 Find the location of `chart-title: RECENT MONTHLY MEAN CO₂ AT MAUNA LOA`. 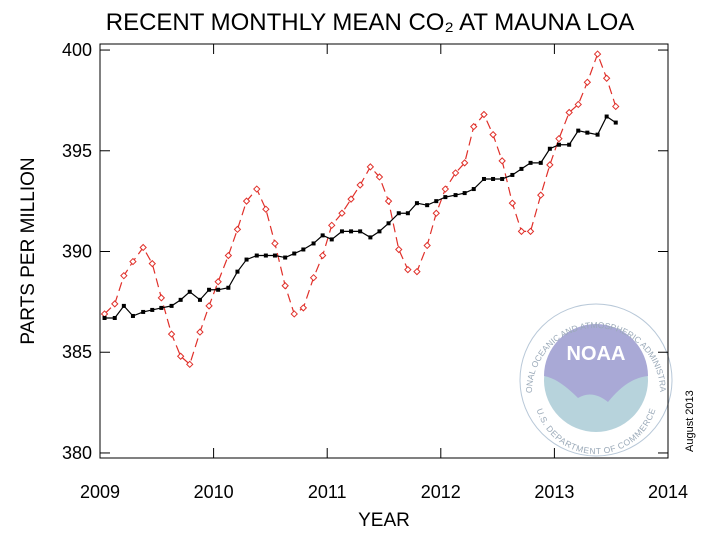

chart-title: RECENT MONTHLY MEAN CO₂ AT MAUNA LOA is located at coordinates (370, 22).